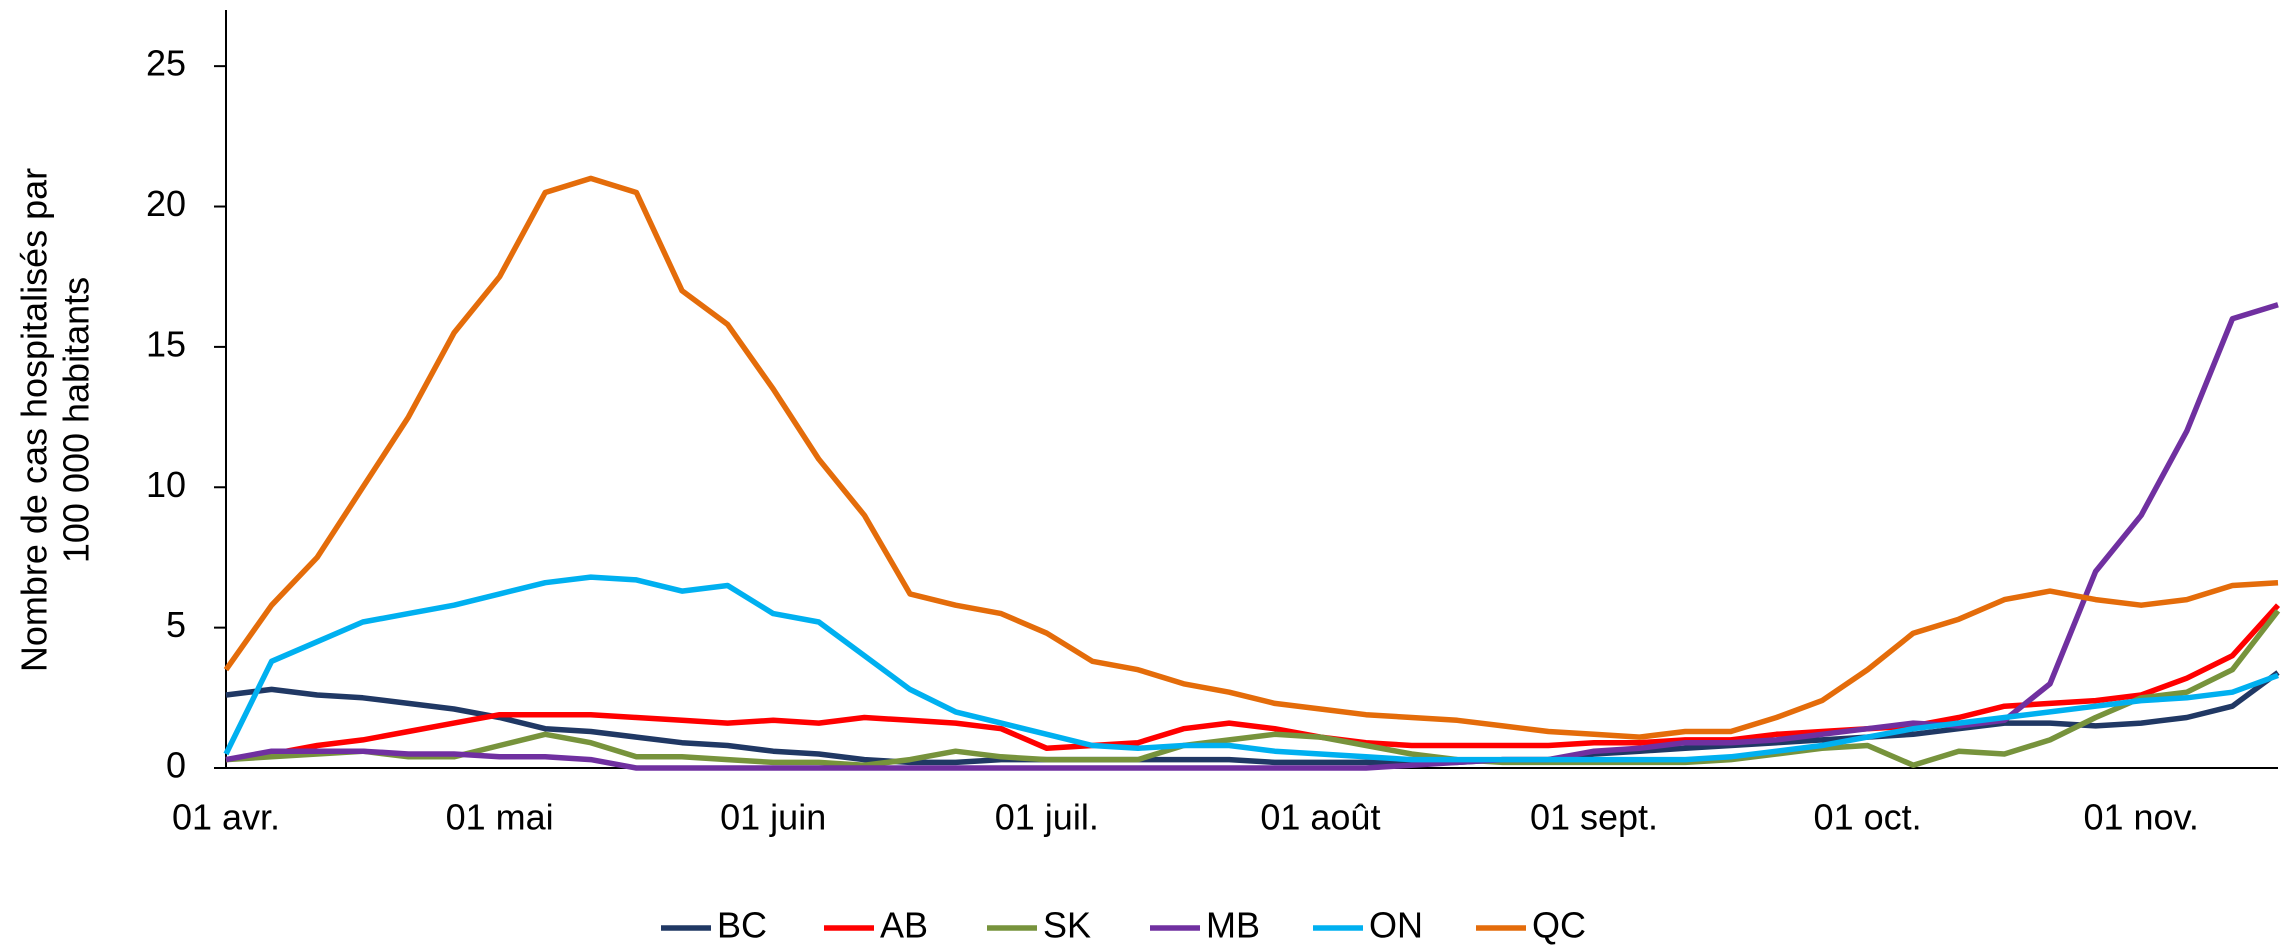 Image resolution: width=2284 pixels, height=948 pixels. What do you see at coordinates (226, 817) in the screenshot?
I see `x-tick-label: 01 avr.` at bounding box center [226, 817].